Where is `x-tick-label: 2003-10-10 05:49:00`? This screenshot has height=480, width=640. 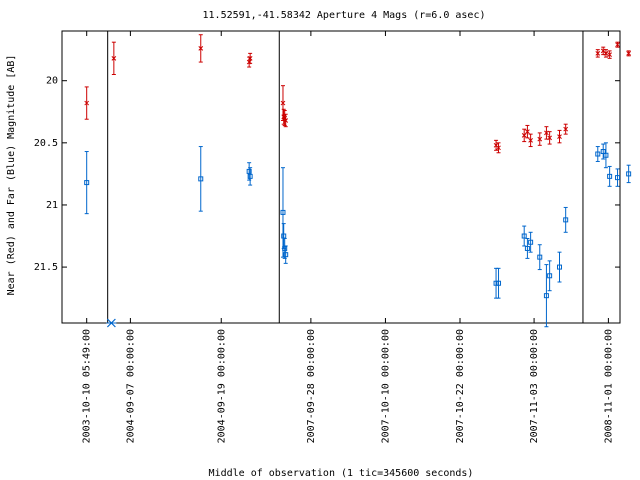
x-tick-label: 2003-10-10 05:49:00 is located at coordinates (87, 386).